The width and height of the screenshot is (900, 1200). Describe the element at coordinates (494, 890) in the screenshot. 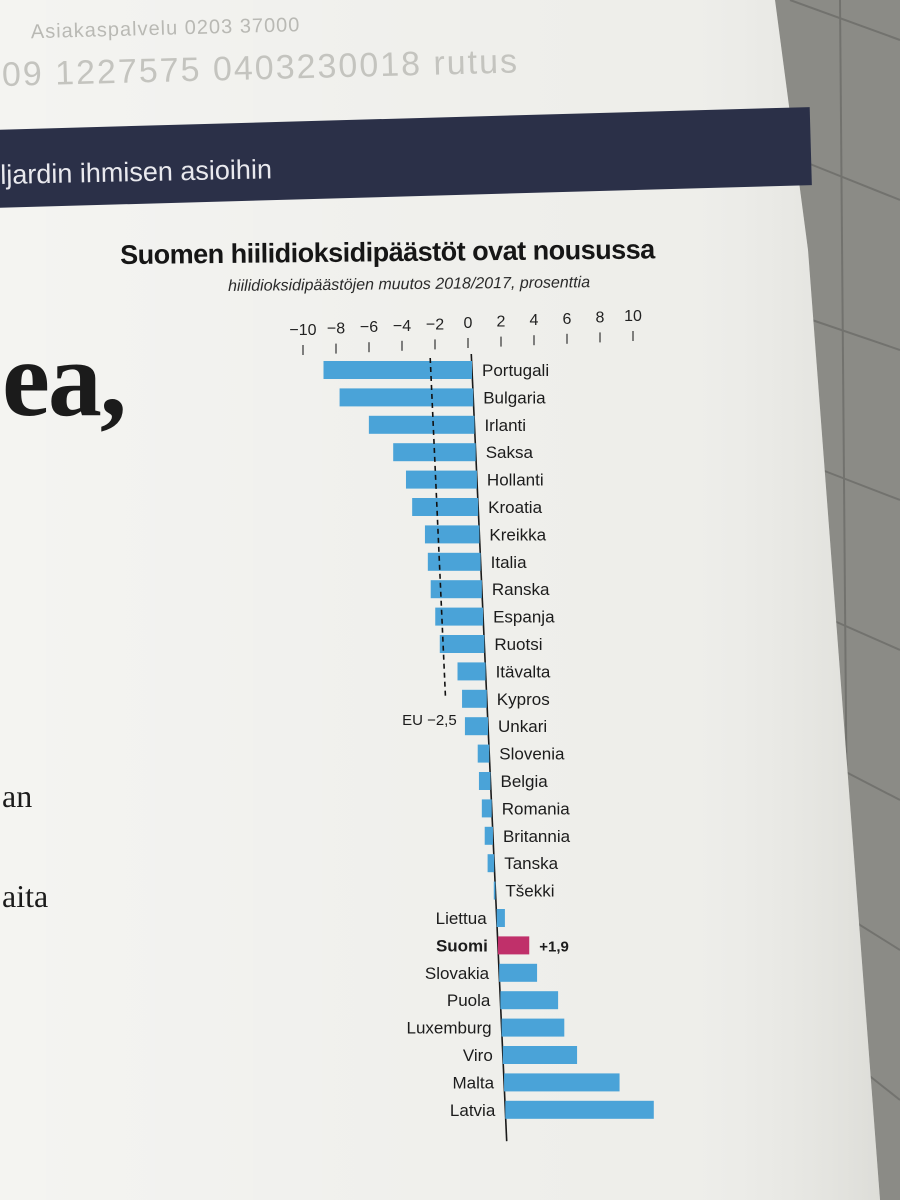

I see `bar-tšekki` at that location.